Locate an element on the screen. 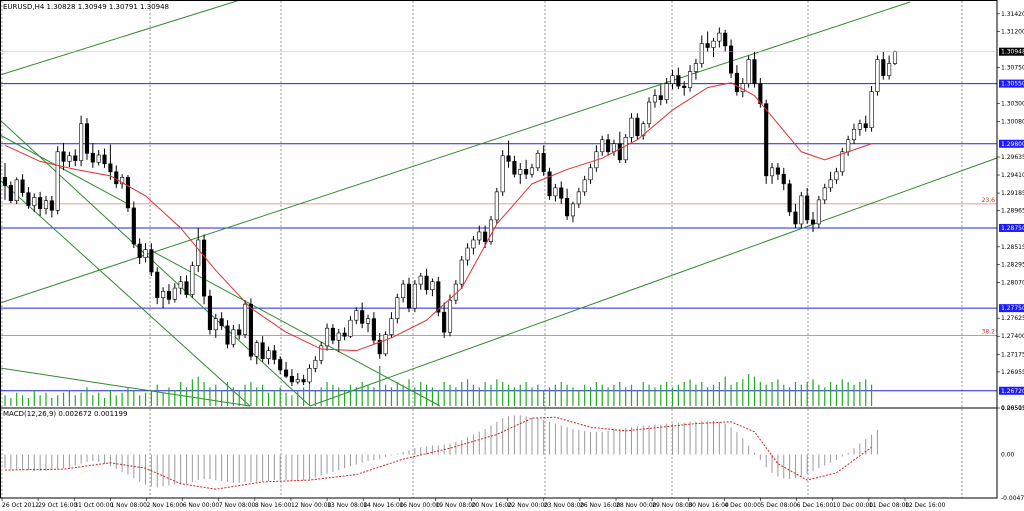 The image size is (1024, 511). price-tick-label: 1.28965 is located at coordinates (1012, 211).